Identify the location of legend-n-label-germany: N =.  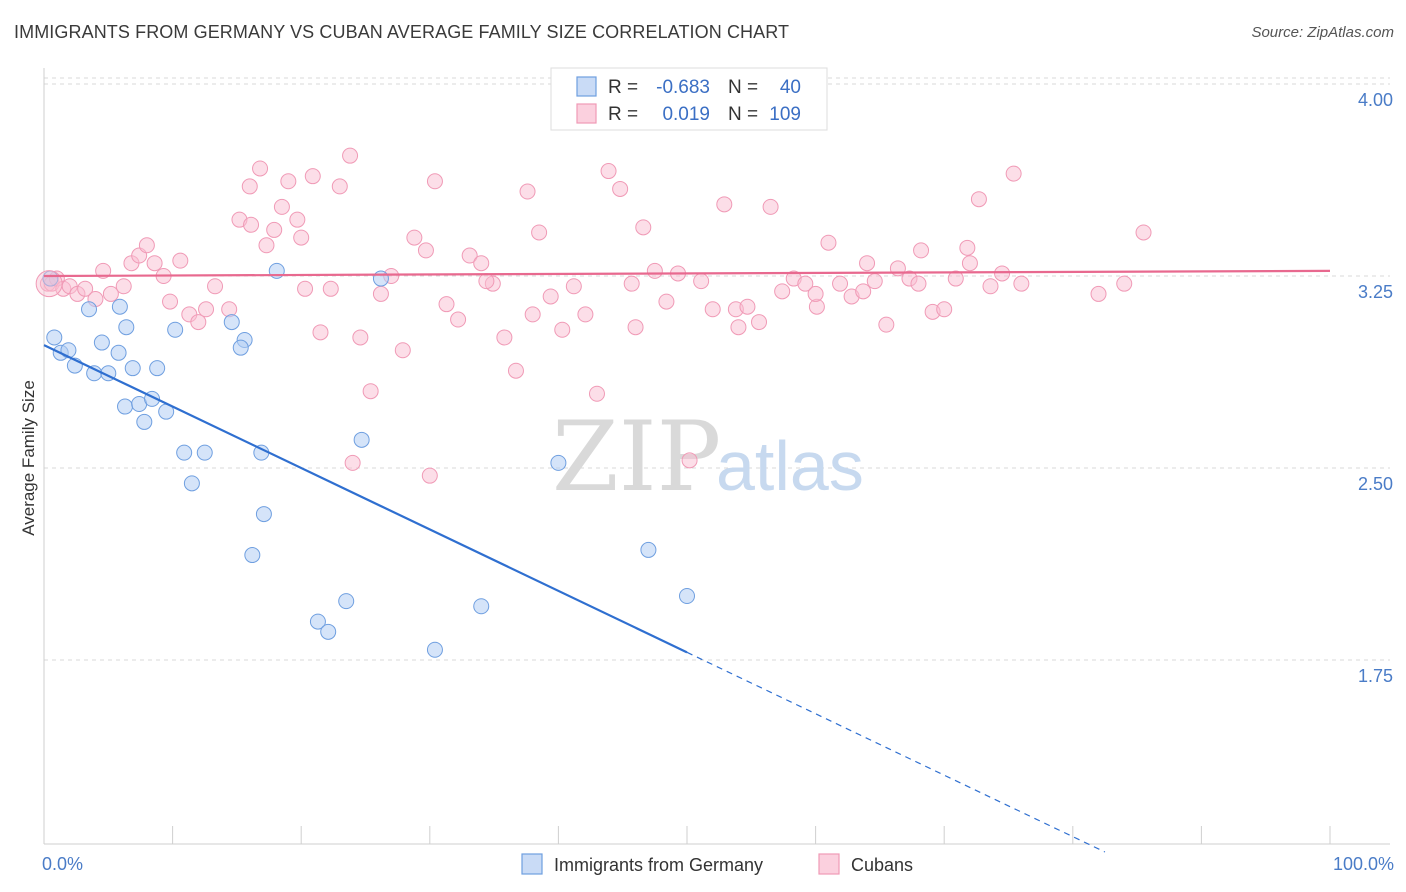
(743, 87).